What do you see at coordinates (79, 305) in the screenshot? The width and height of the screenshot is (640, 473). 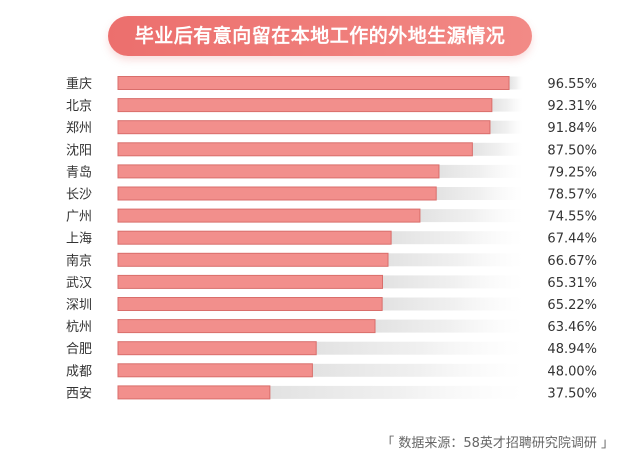 I see `category-label: 深圳` at bounding box center [79, 305].